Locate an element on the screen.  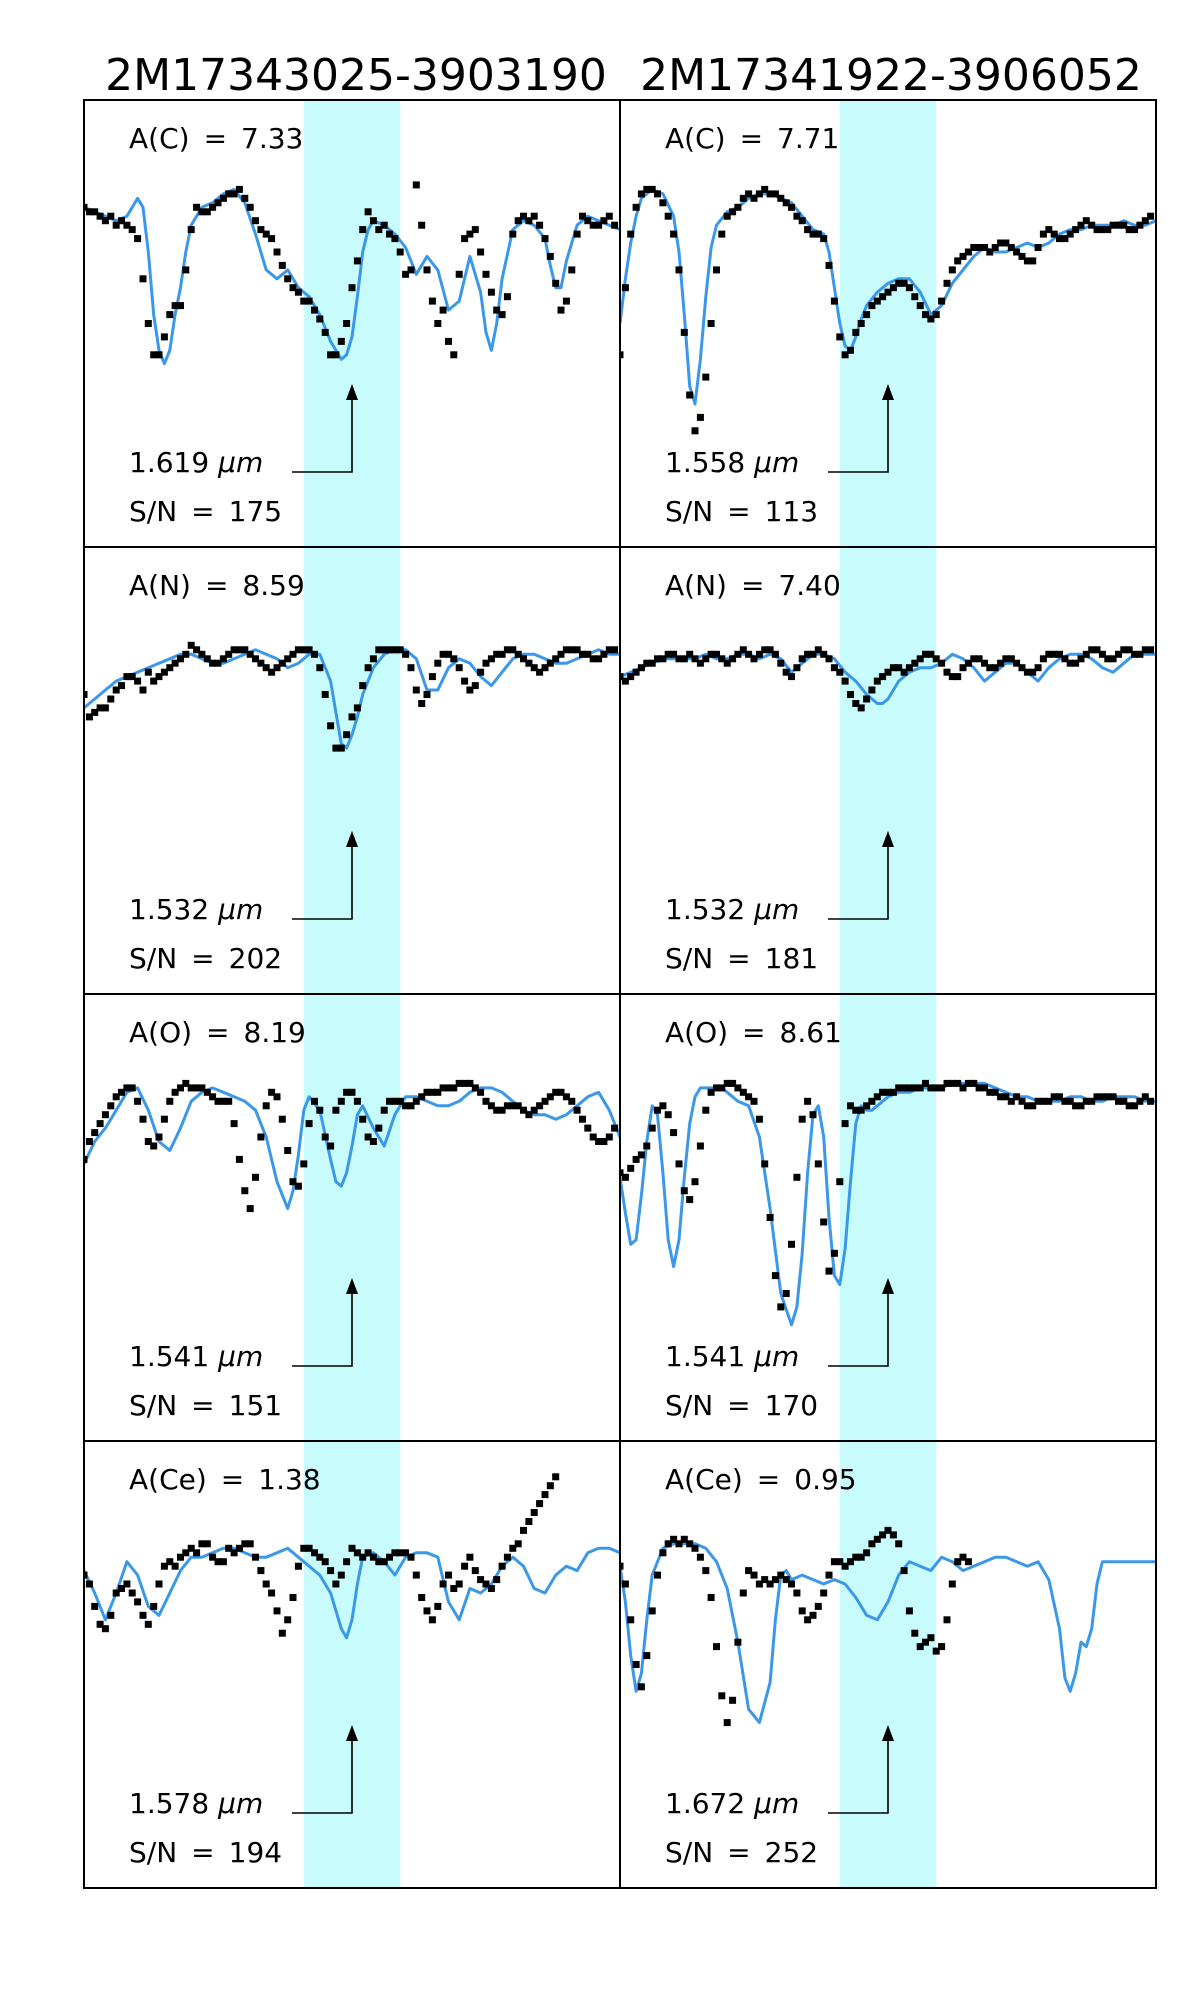
panel-r0c0: A(C) = 7.33 1.619 μm S/N = 175 is located at coordinates (352, 323).